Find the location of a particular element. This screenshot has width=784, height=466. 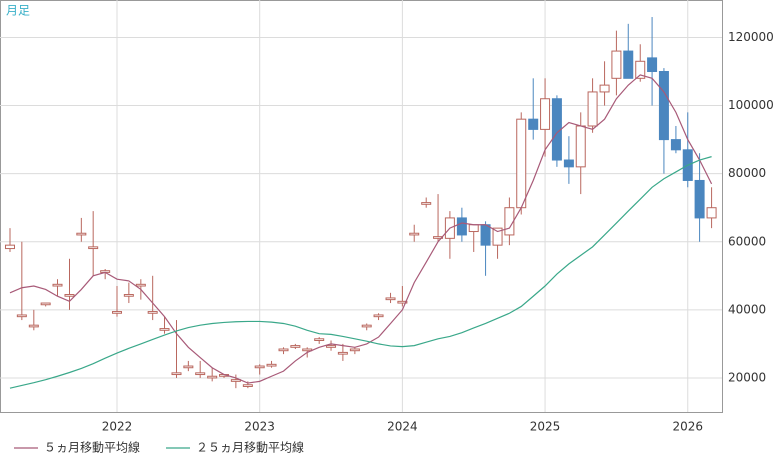

y-tick-label: 100000 is located at coordinates (751, 105).